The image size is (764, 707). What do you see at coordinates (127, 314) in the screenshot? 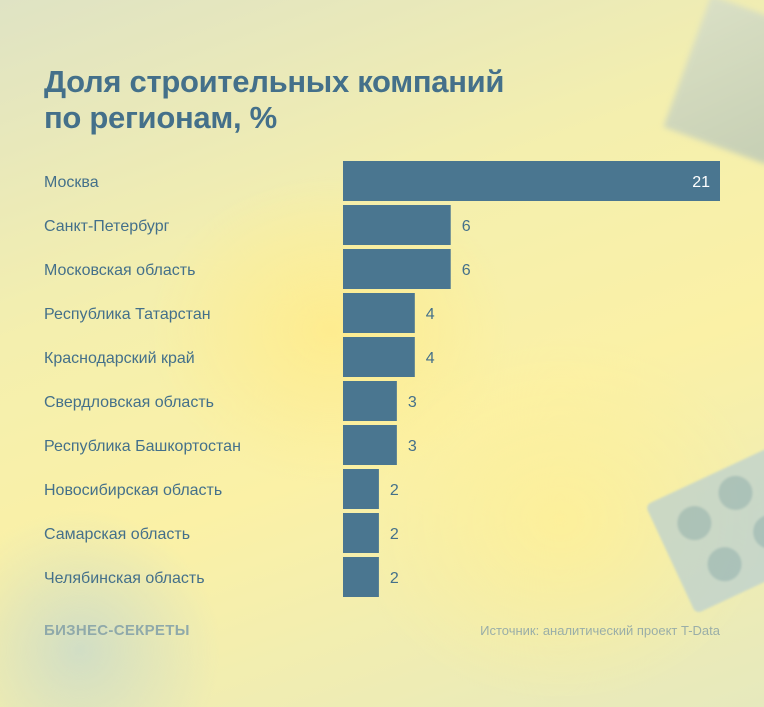
I see `category-label: Республика Татарстан` at bounding box center [127, 314].